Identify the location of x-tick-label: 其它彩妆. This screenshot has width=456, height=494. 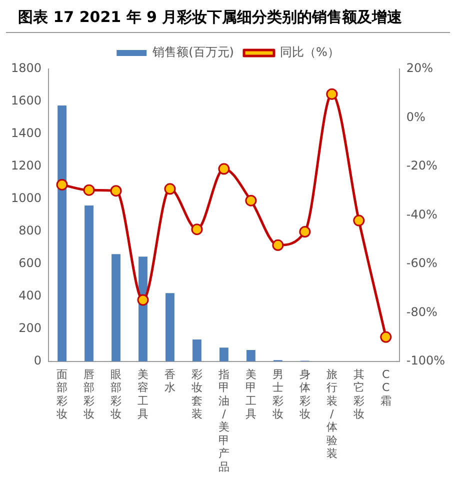
(358, 394).